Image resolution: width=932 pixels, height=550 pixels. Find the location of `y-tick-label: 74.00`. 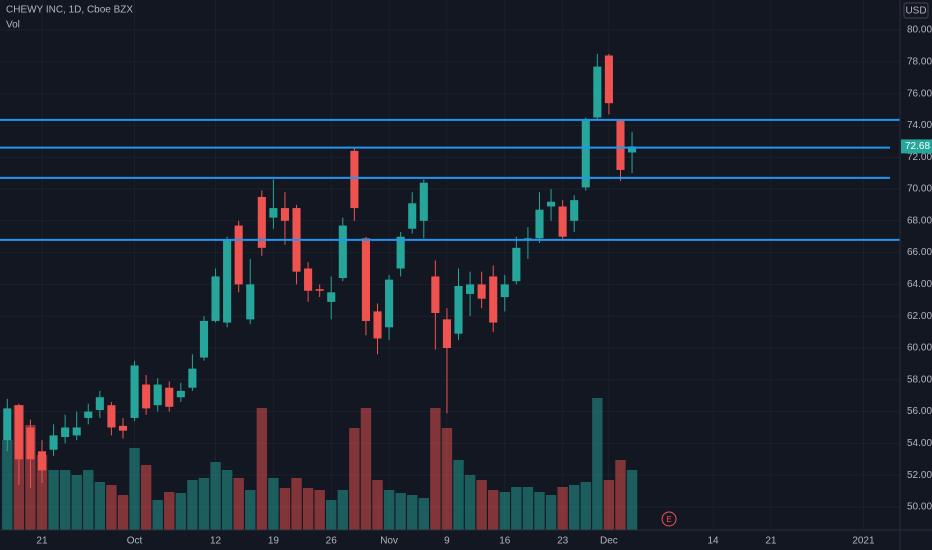

y-tick-label: 74.00 is located at coordinates (919, 125).